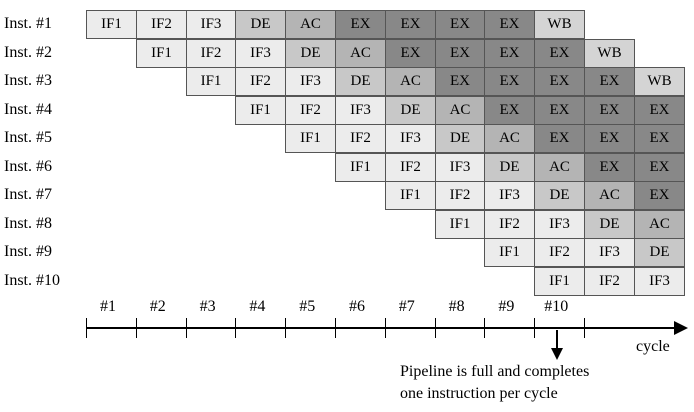  What do you see at coordinates (207, 306) in the screenshot?
I see `cycle-label: #3` at bounding box center [207, 306].